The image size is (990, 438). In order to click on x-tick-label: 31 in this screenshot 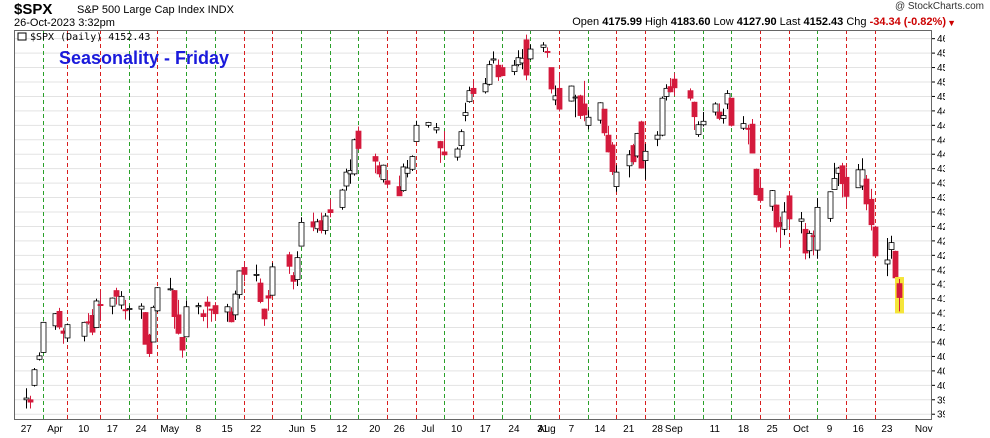, I will do `click(543, 429)`.